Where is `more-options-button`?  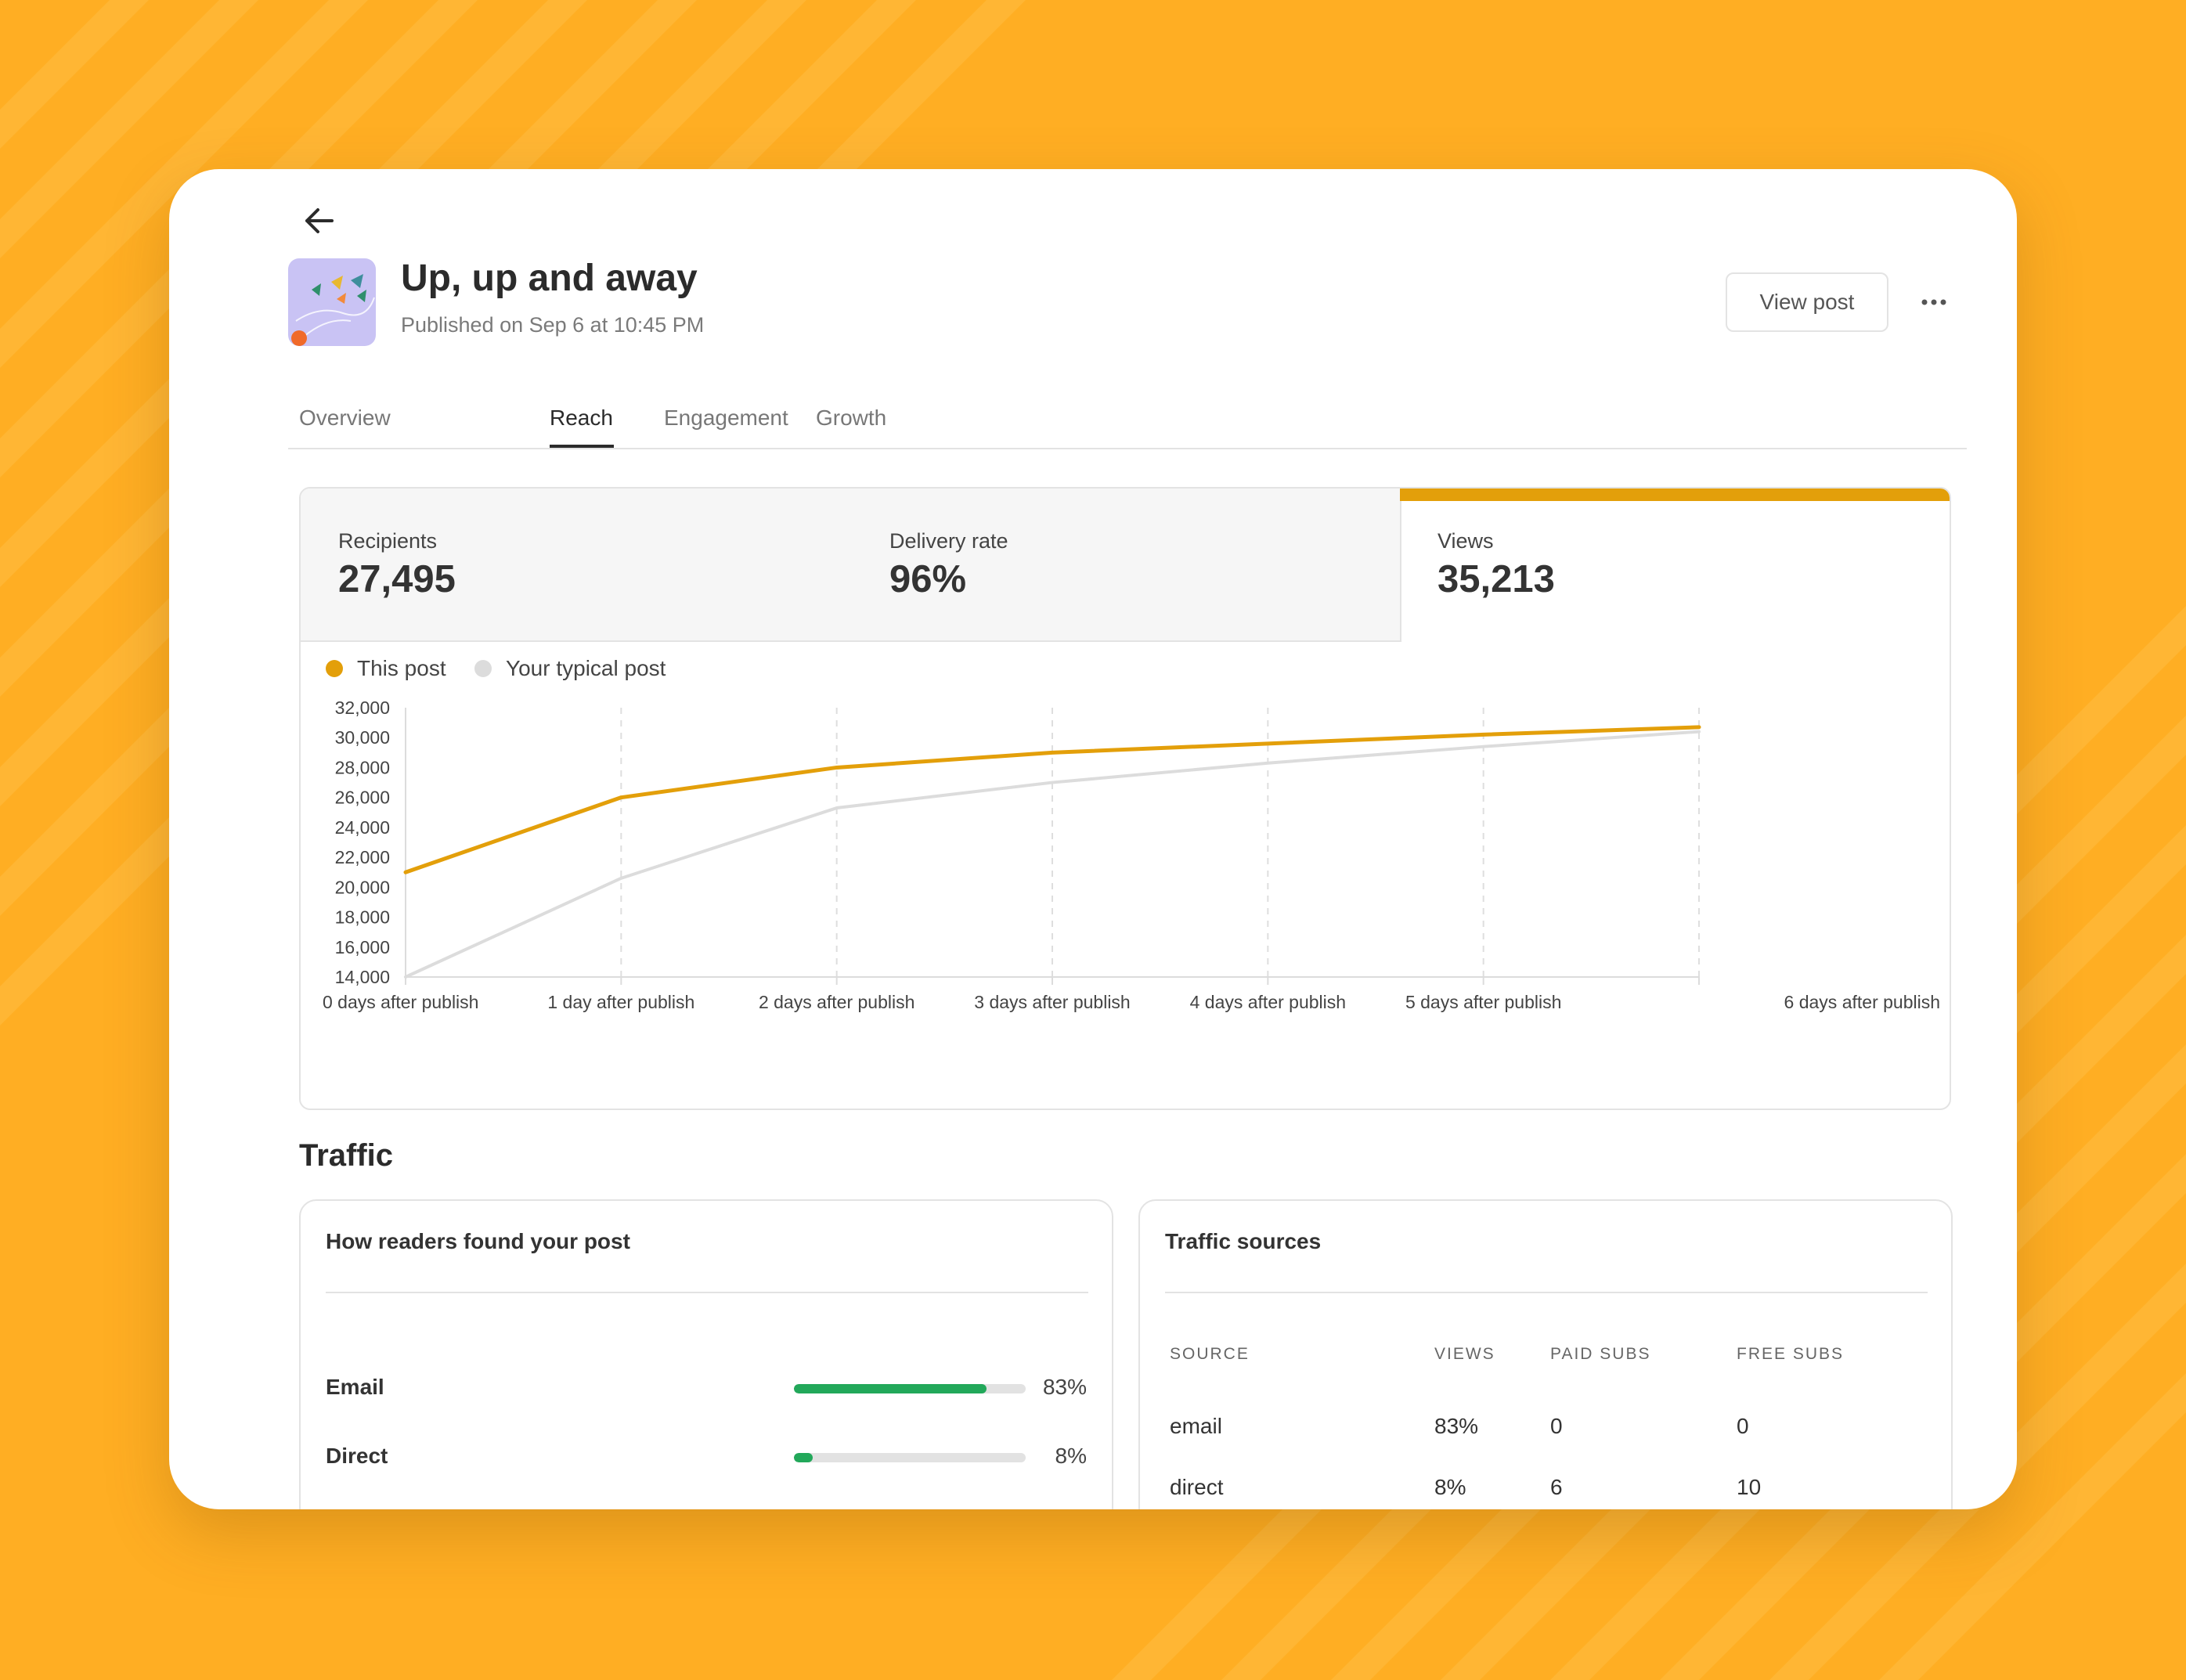 more-options-button is located at coordinates (1934, 302).